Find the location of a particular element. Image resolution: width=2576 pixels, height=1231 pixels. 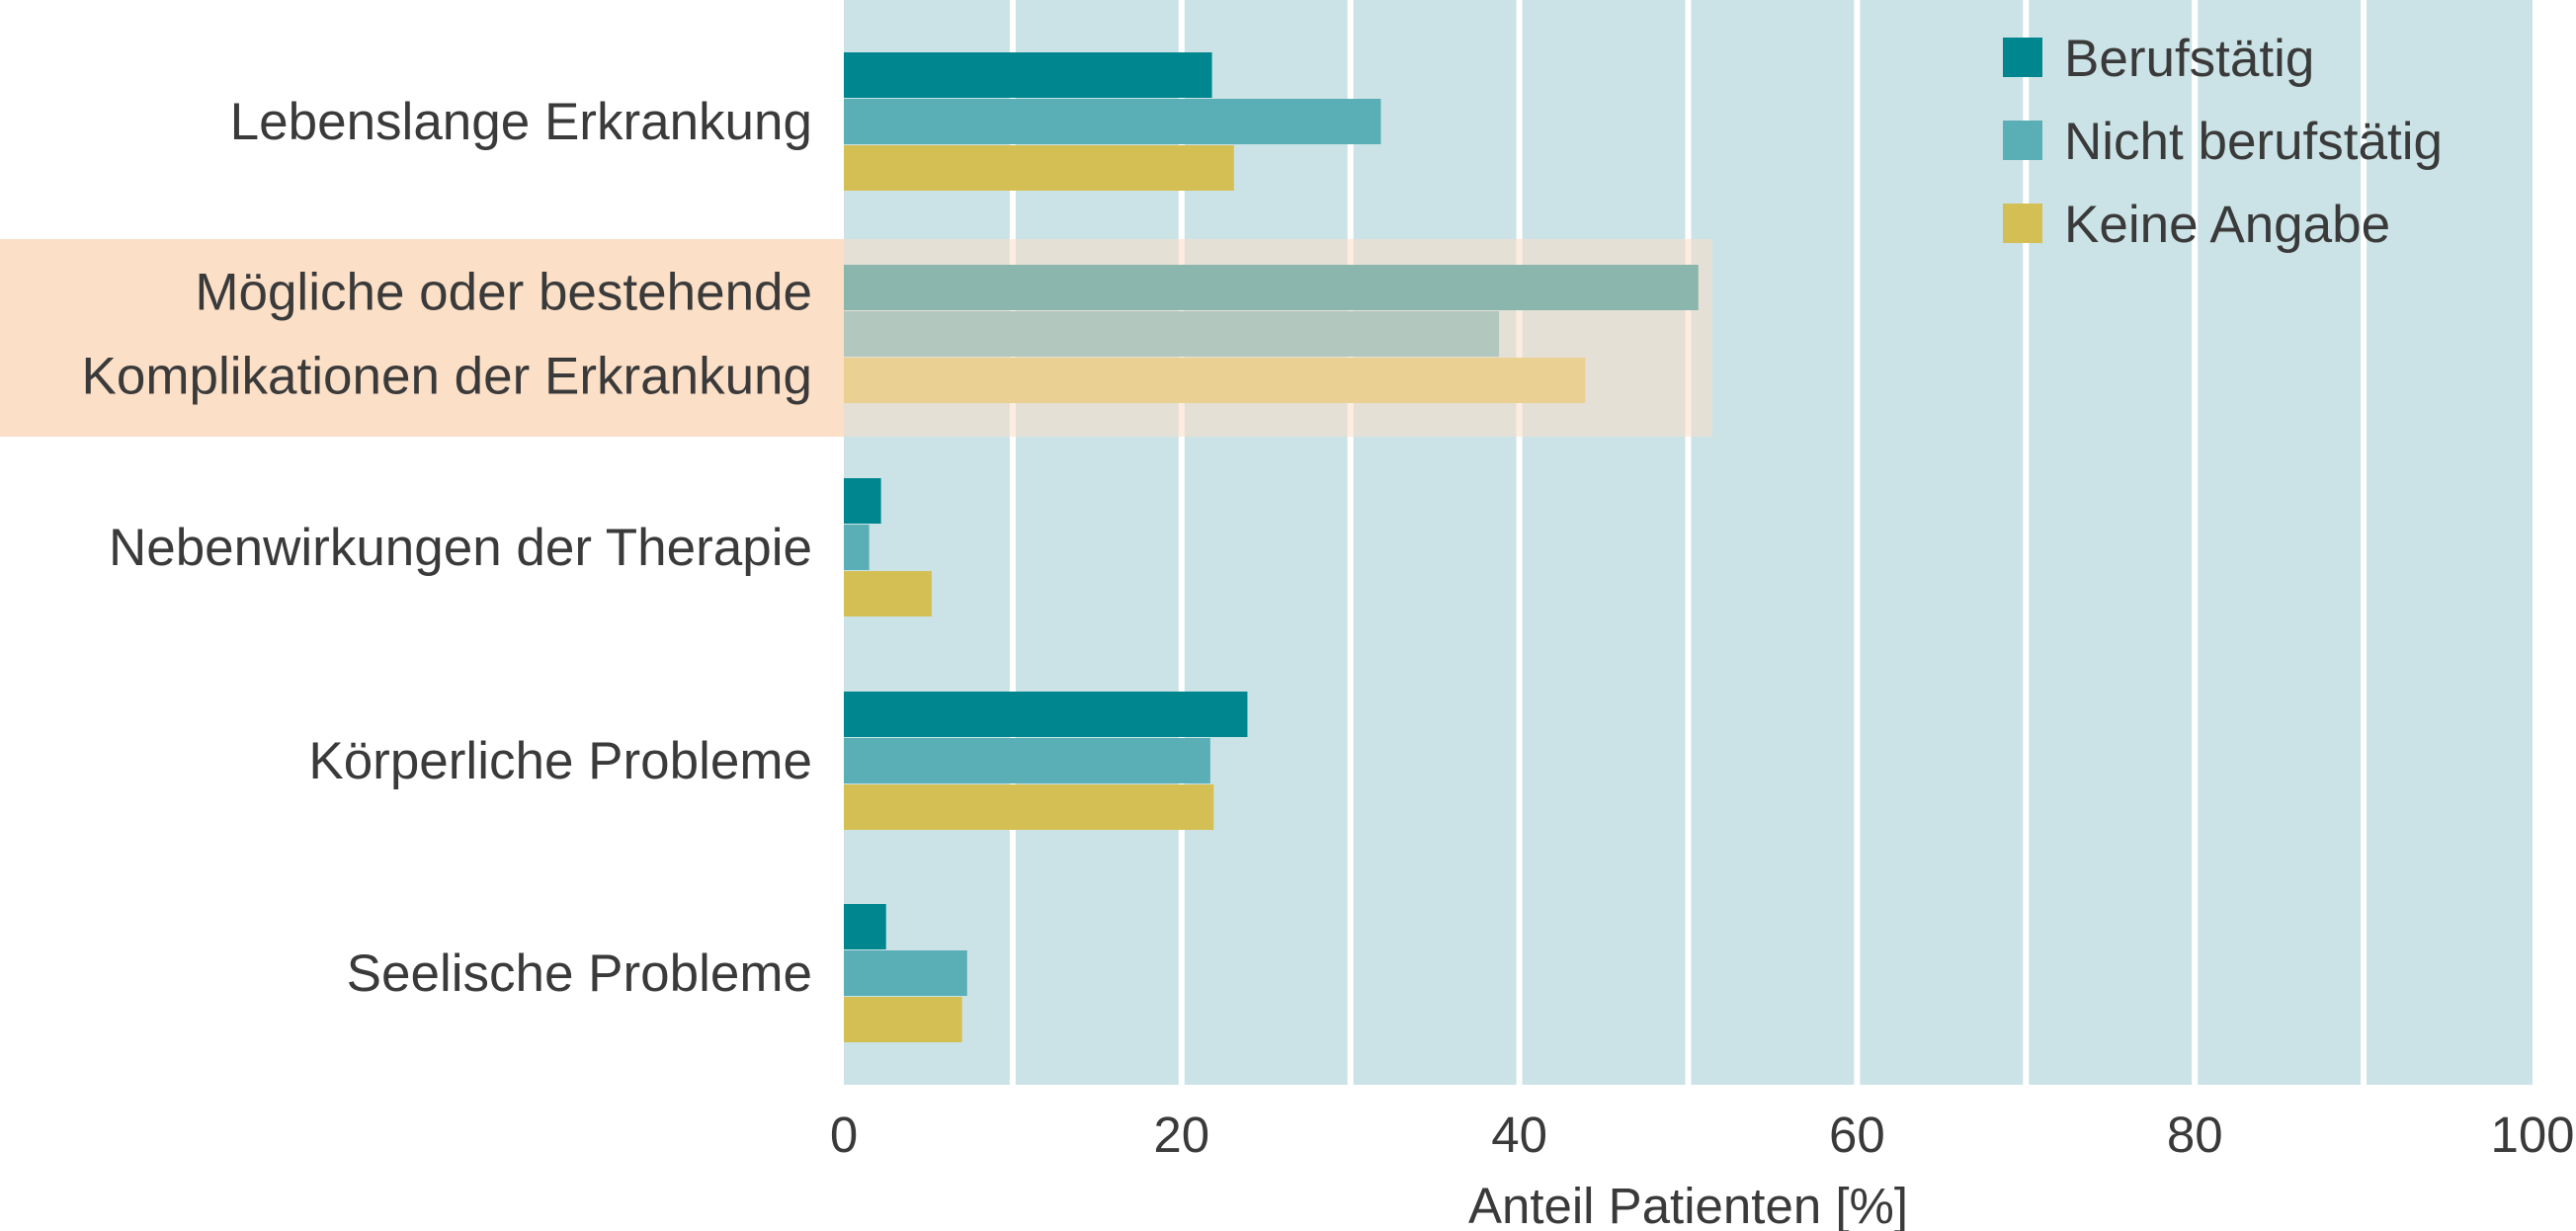

x-axis-label: Anteil Patienten [%] is located at coordinates (1688, 1204).